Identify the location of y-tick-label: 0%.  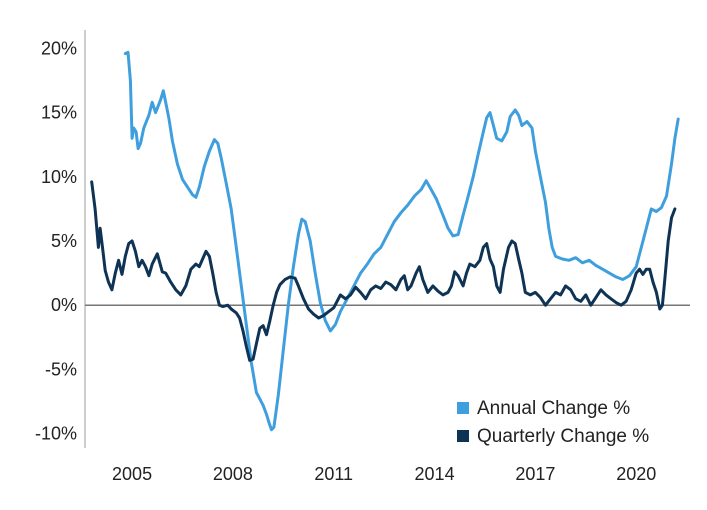
(64, 305).